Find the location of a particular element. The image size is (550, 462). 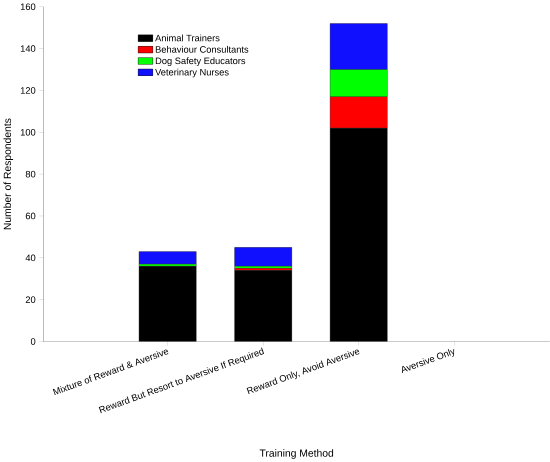

y-tick-label: 160 is located at coordinates (28, 6).